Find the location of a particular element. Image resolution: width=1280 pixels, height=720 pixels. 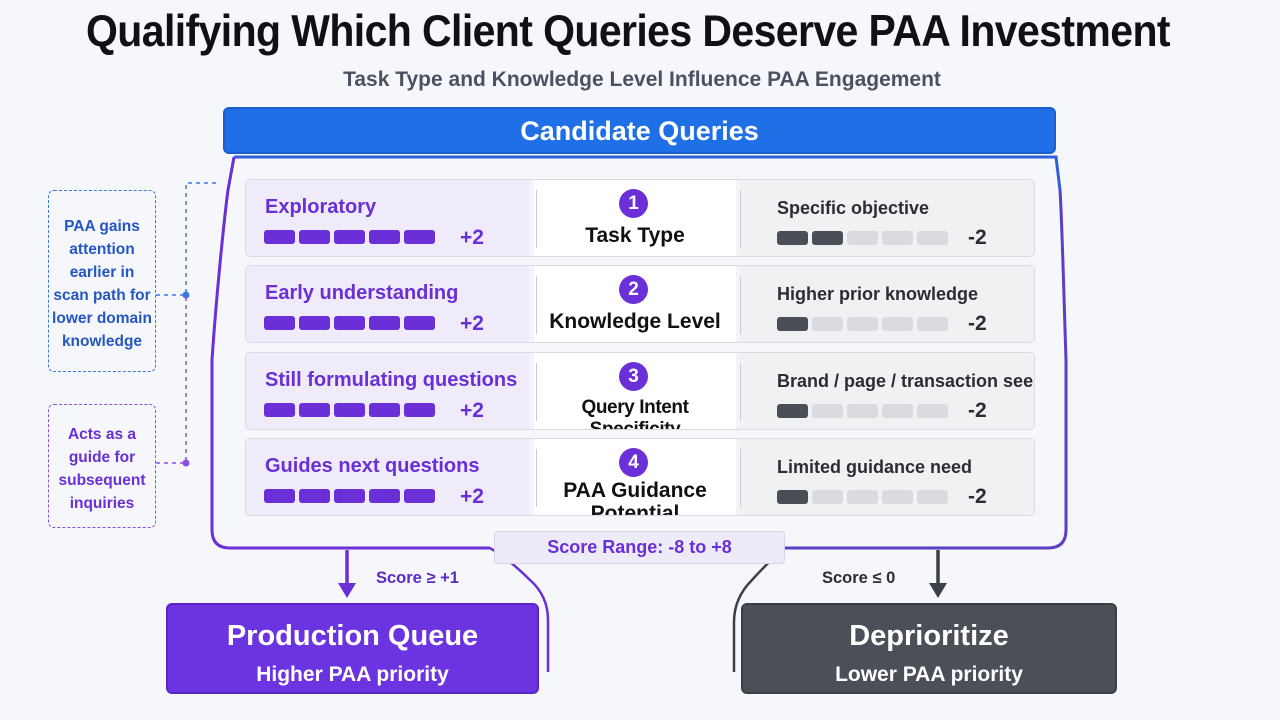

criterion-number: 3 is located at coordinates (633, 376).